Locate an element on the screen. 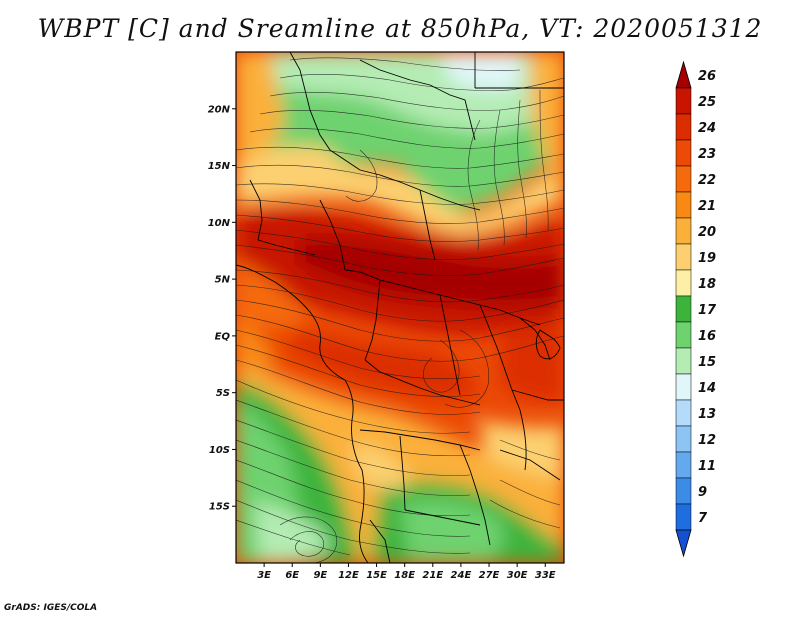 The height and width of the screenshot is (618, 800). colorbar-label: 13 is located at coordinates (707, 414).